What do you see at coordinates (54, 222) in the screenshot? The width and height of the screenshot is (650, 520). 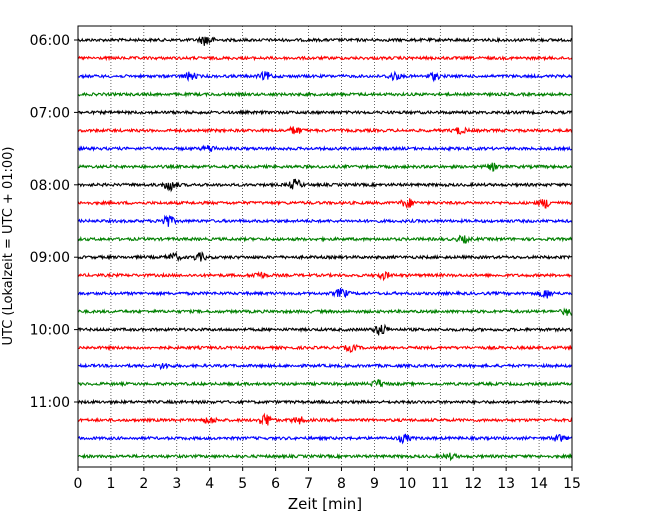 I see `y-axis-ticks: 06:00 07:00 08:00 09:00 10:00 11:00` at bounding box center [54, 222].